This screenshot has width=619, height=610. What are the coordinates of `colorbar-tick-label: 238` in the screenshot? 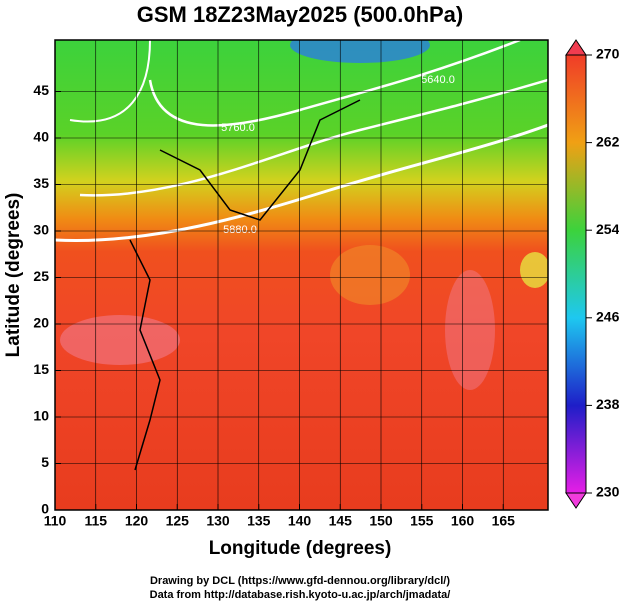 It's located at (607, 404).